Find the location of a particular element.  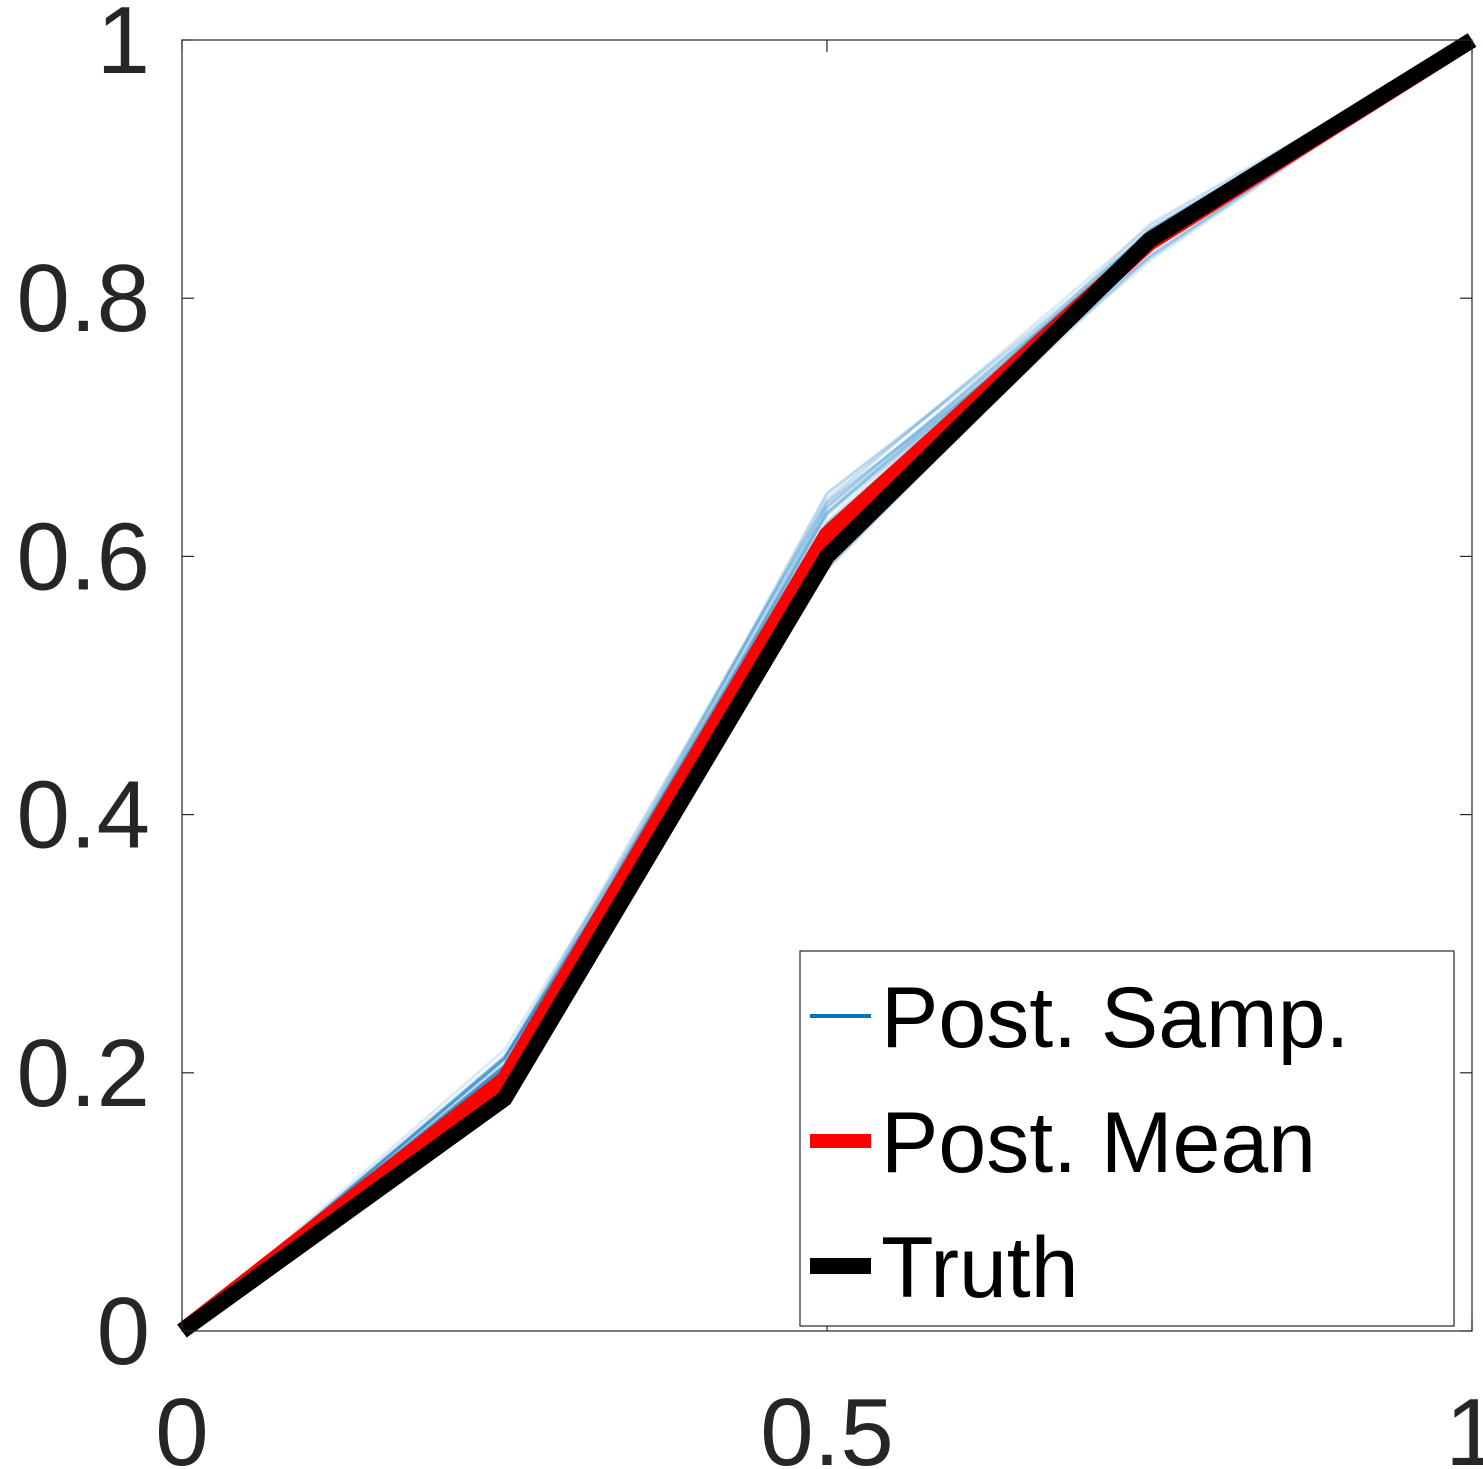

legend-label: Post. Mean is located at coordinates (1098, 1143).